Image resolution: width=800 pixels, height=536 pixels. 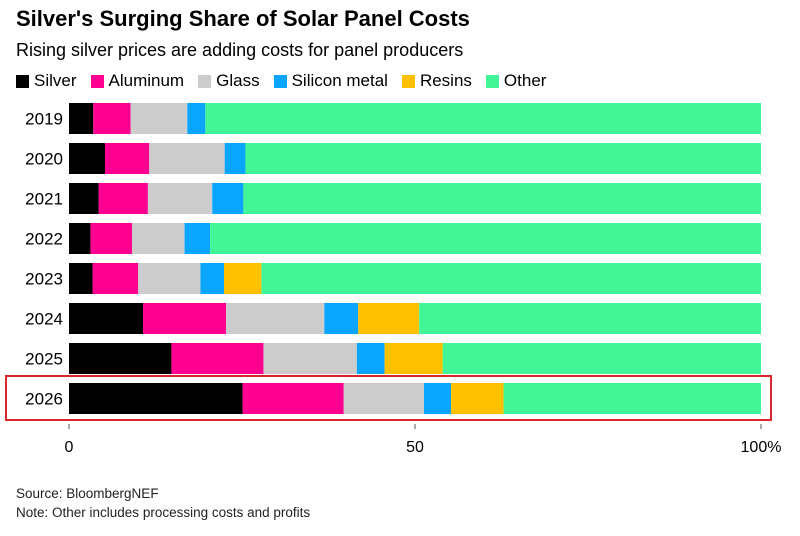 I want to click on legend-label: Glass, so click(x=238, y=80).